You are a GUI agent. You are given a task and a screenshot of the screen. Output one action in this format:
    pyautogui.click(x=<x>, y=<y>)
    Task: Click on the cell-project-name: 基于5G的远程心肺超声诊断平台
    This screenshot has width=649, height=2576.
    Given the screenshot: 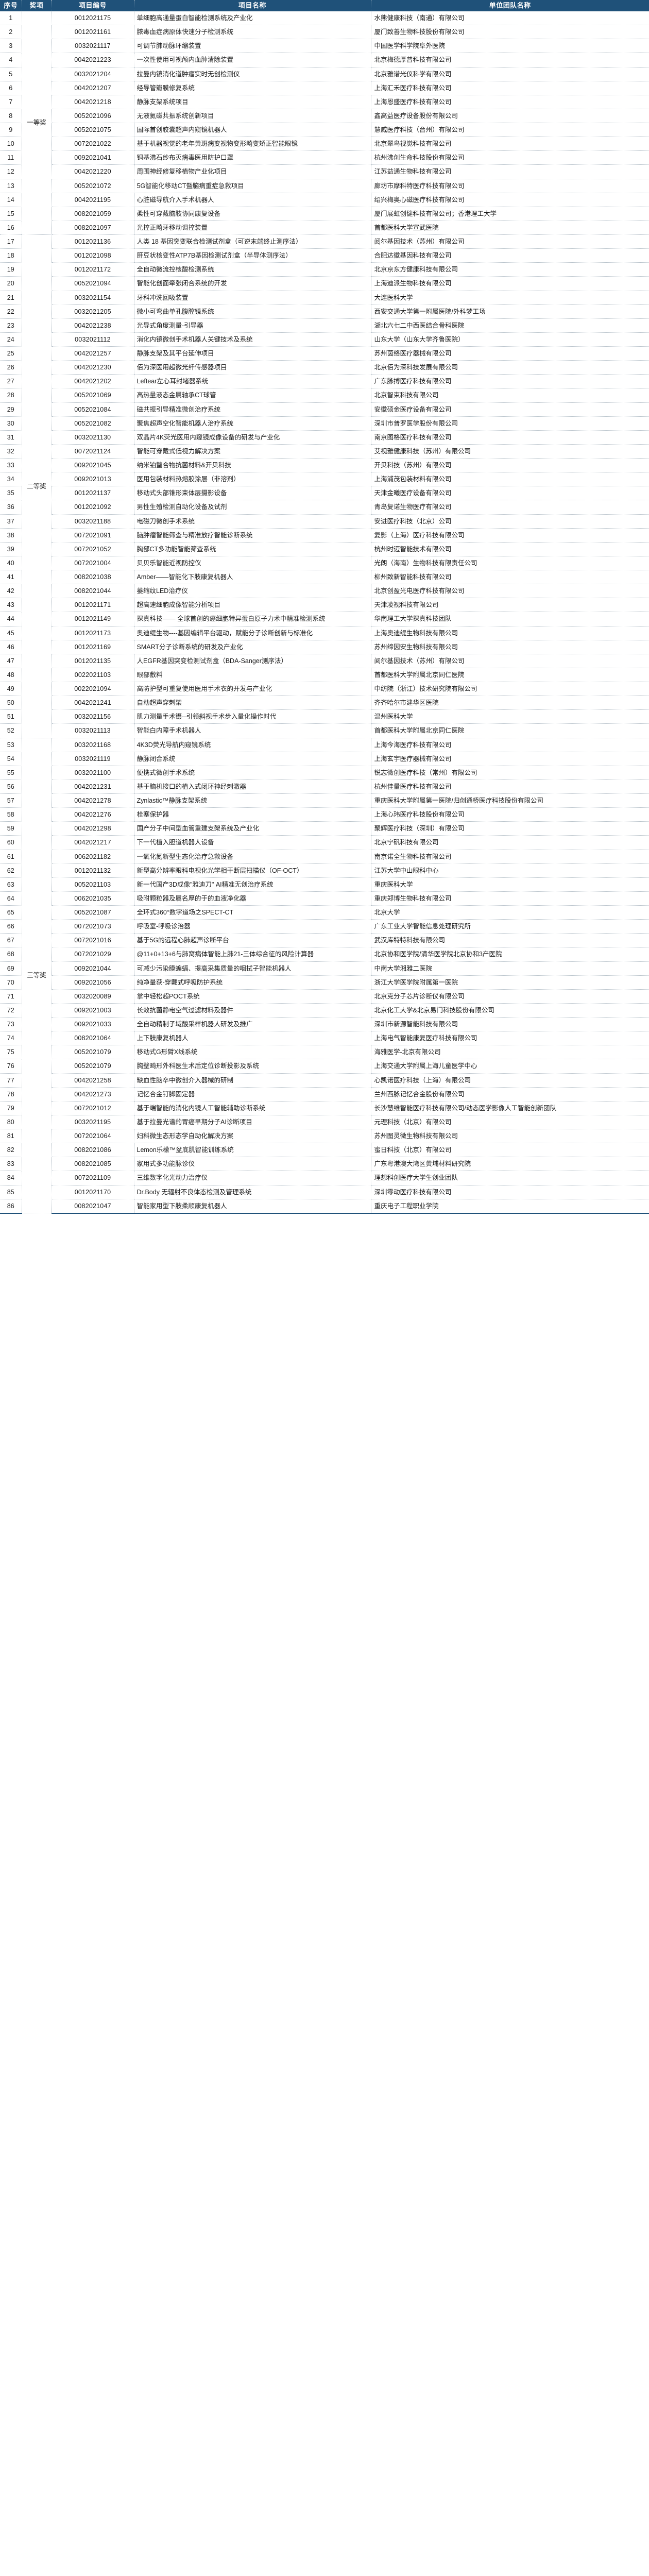 What is the action you would take?
    pyautogui.click(x=252, y=940)
    